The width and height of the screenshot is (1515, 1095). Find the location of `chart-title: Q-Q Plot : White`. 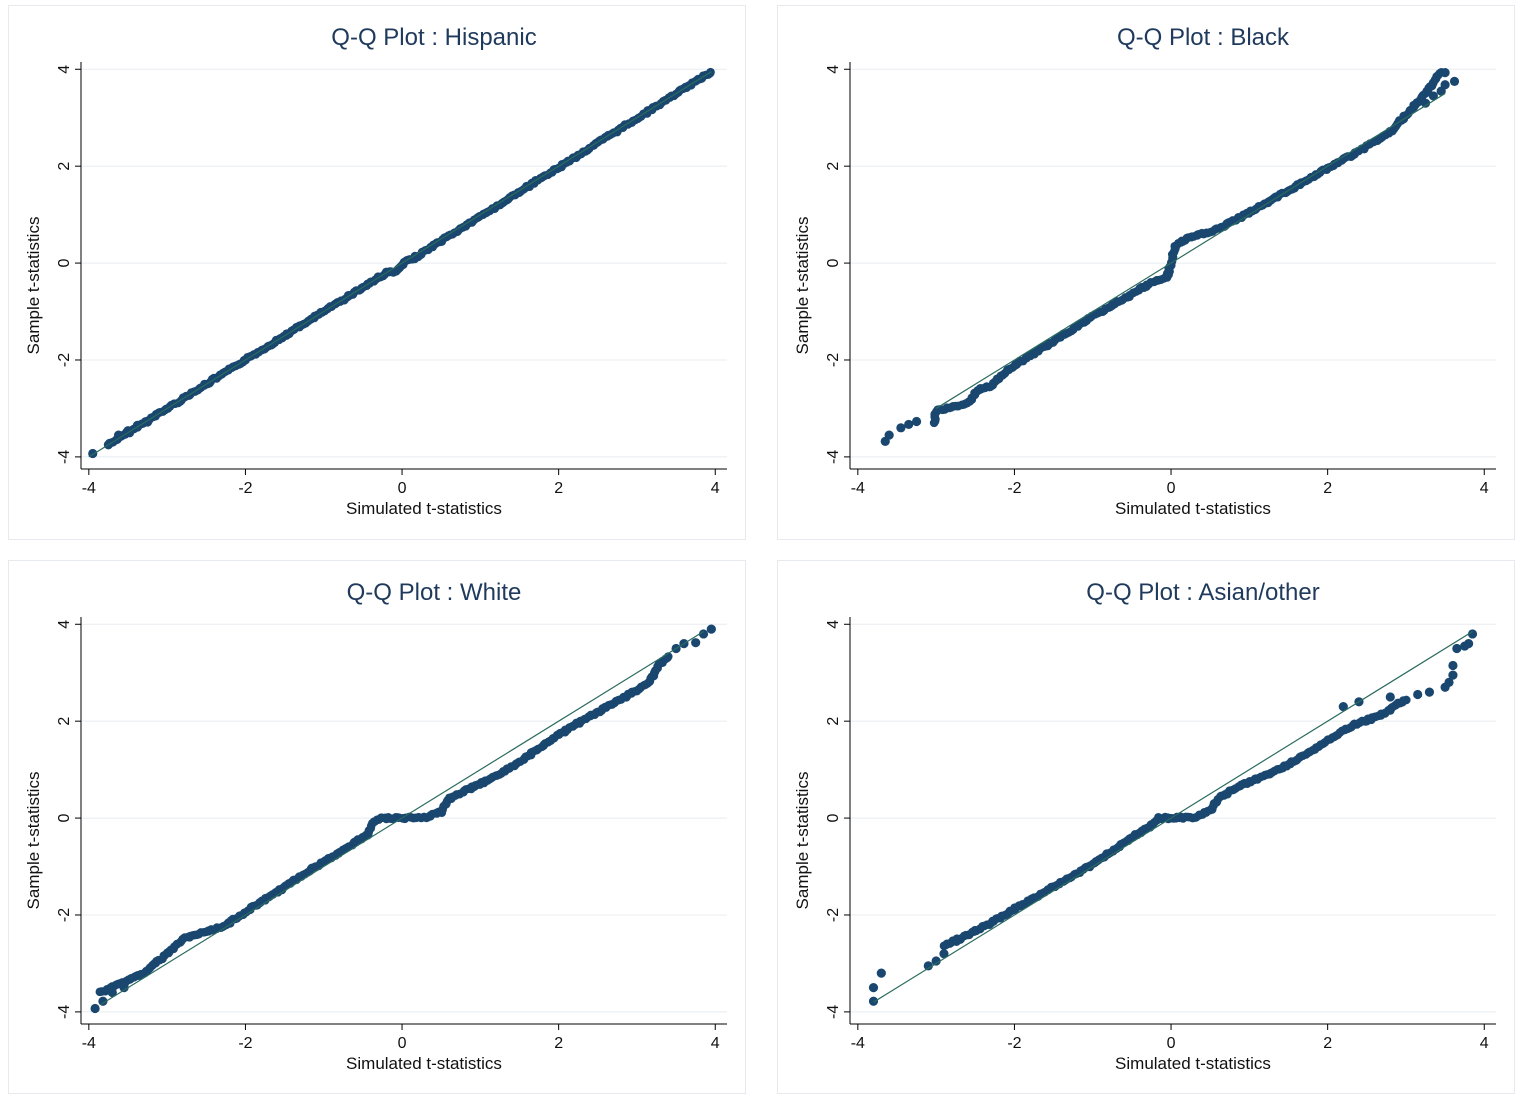

chart-title: Q-Q Plot : White is located at coordinates (434, 592).